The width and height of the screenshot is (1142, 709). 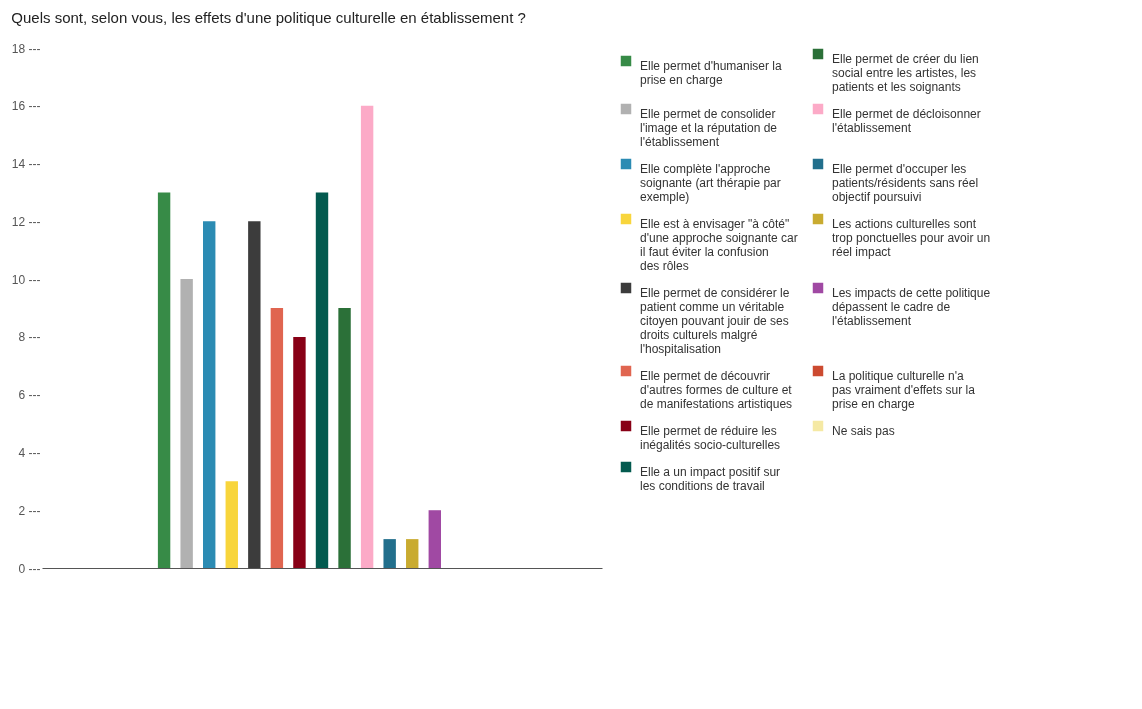 I want to click on legend-label: Elle permet de créer du lien social entre les artistes, les patients et les soignants, so click(x=905, y=73).